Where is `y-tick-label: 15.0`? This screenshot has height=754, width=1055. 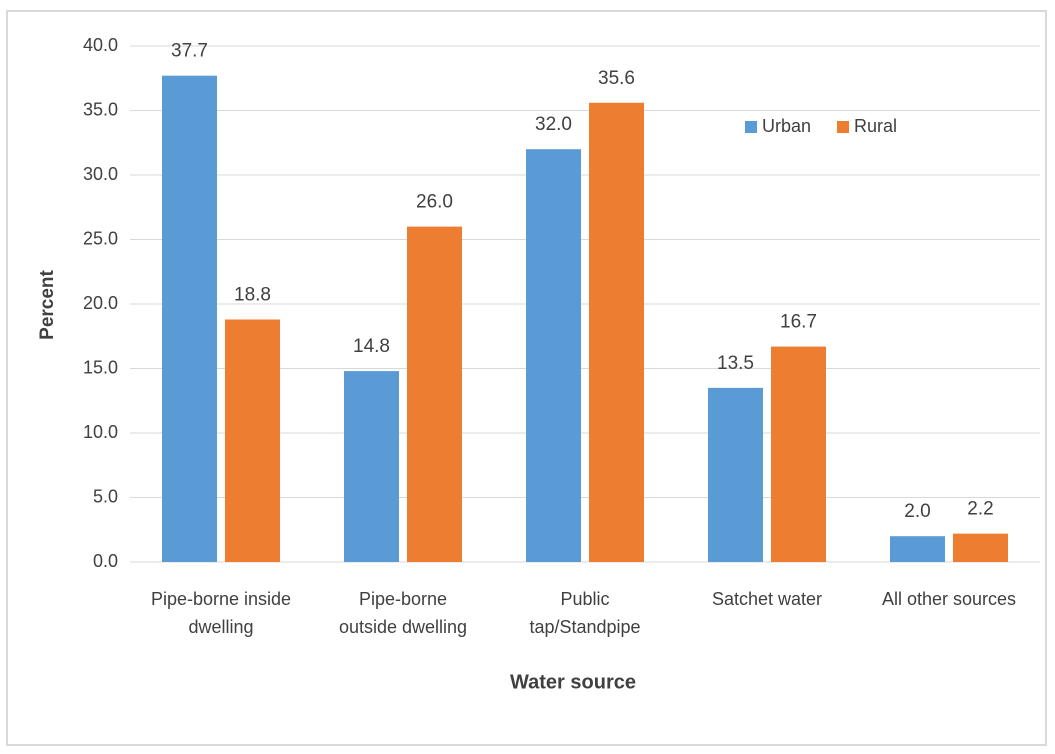
y-tick-label: 15.0 is located at coordinates (100, 367).